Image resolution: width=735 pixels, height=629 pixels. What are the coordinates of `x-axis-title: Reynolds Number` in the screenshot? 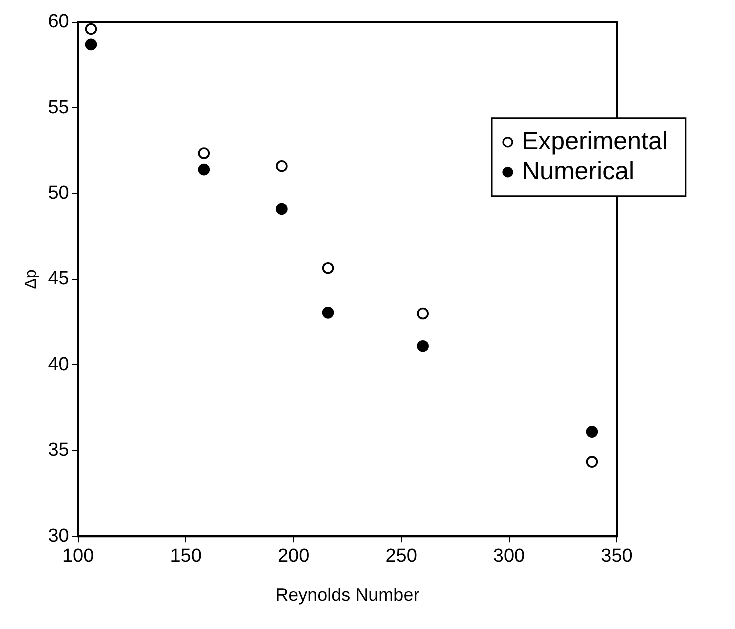 It's located at (348, 595).